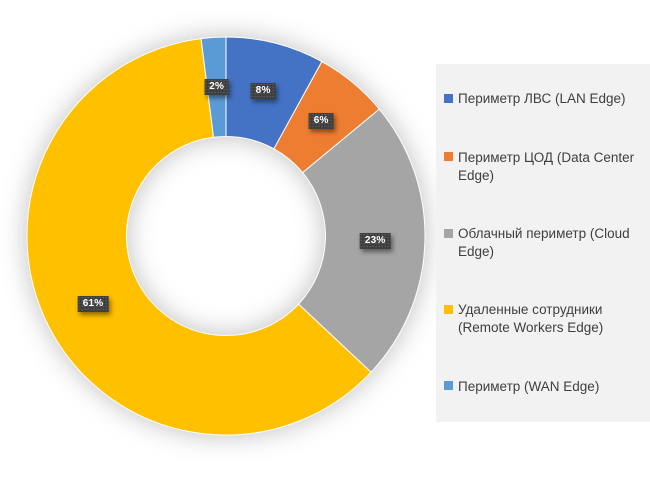  Describe the element at coordinates (529, 386) in the screenshot. I see `legend-item-label: Периметр (WAN Edge)` at that location.